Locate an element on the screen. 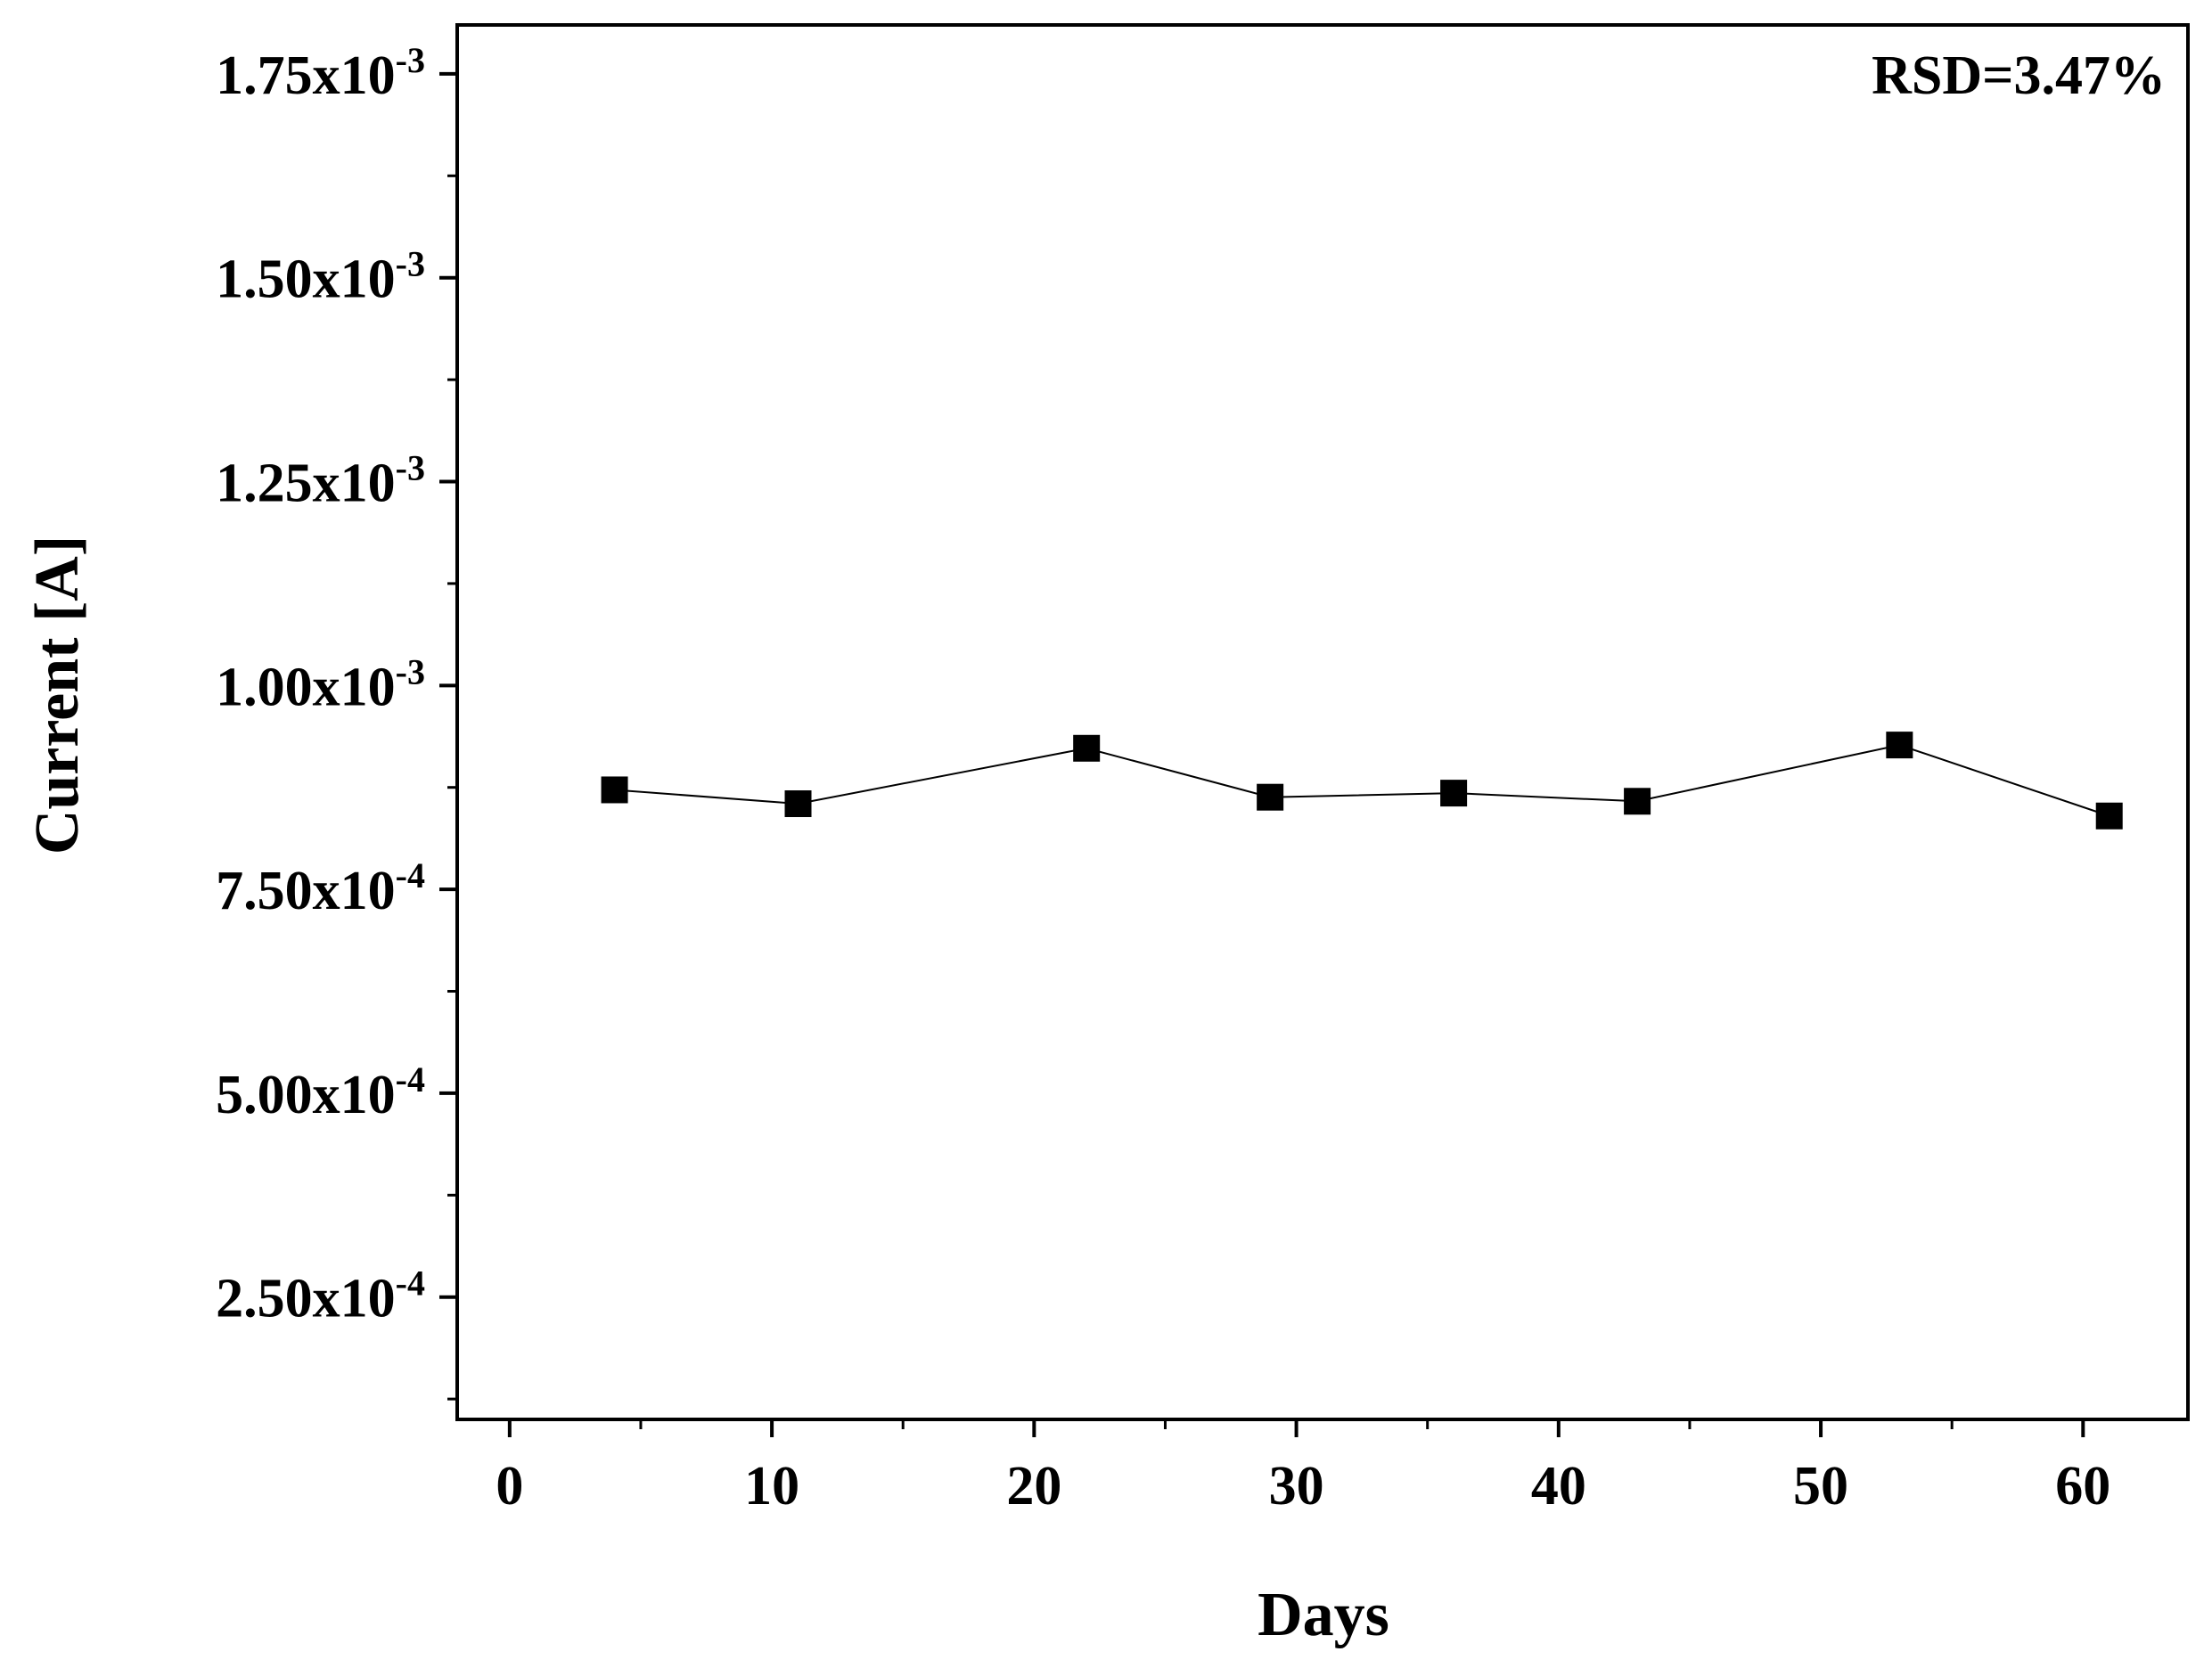 This screenshot has height=1668, width=2212. y-tick-mantissa: 1.00x10 is located at coordinates (306, 687).